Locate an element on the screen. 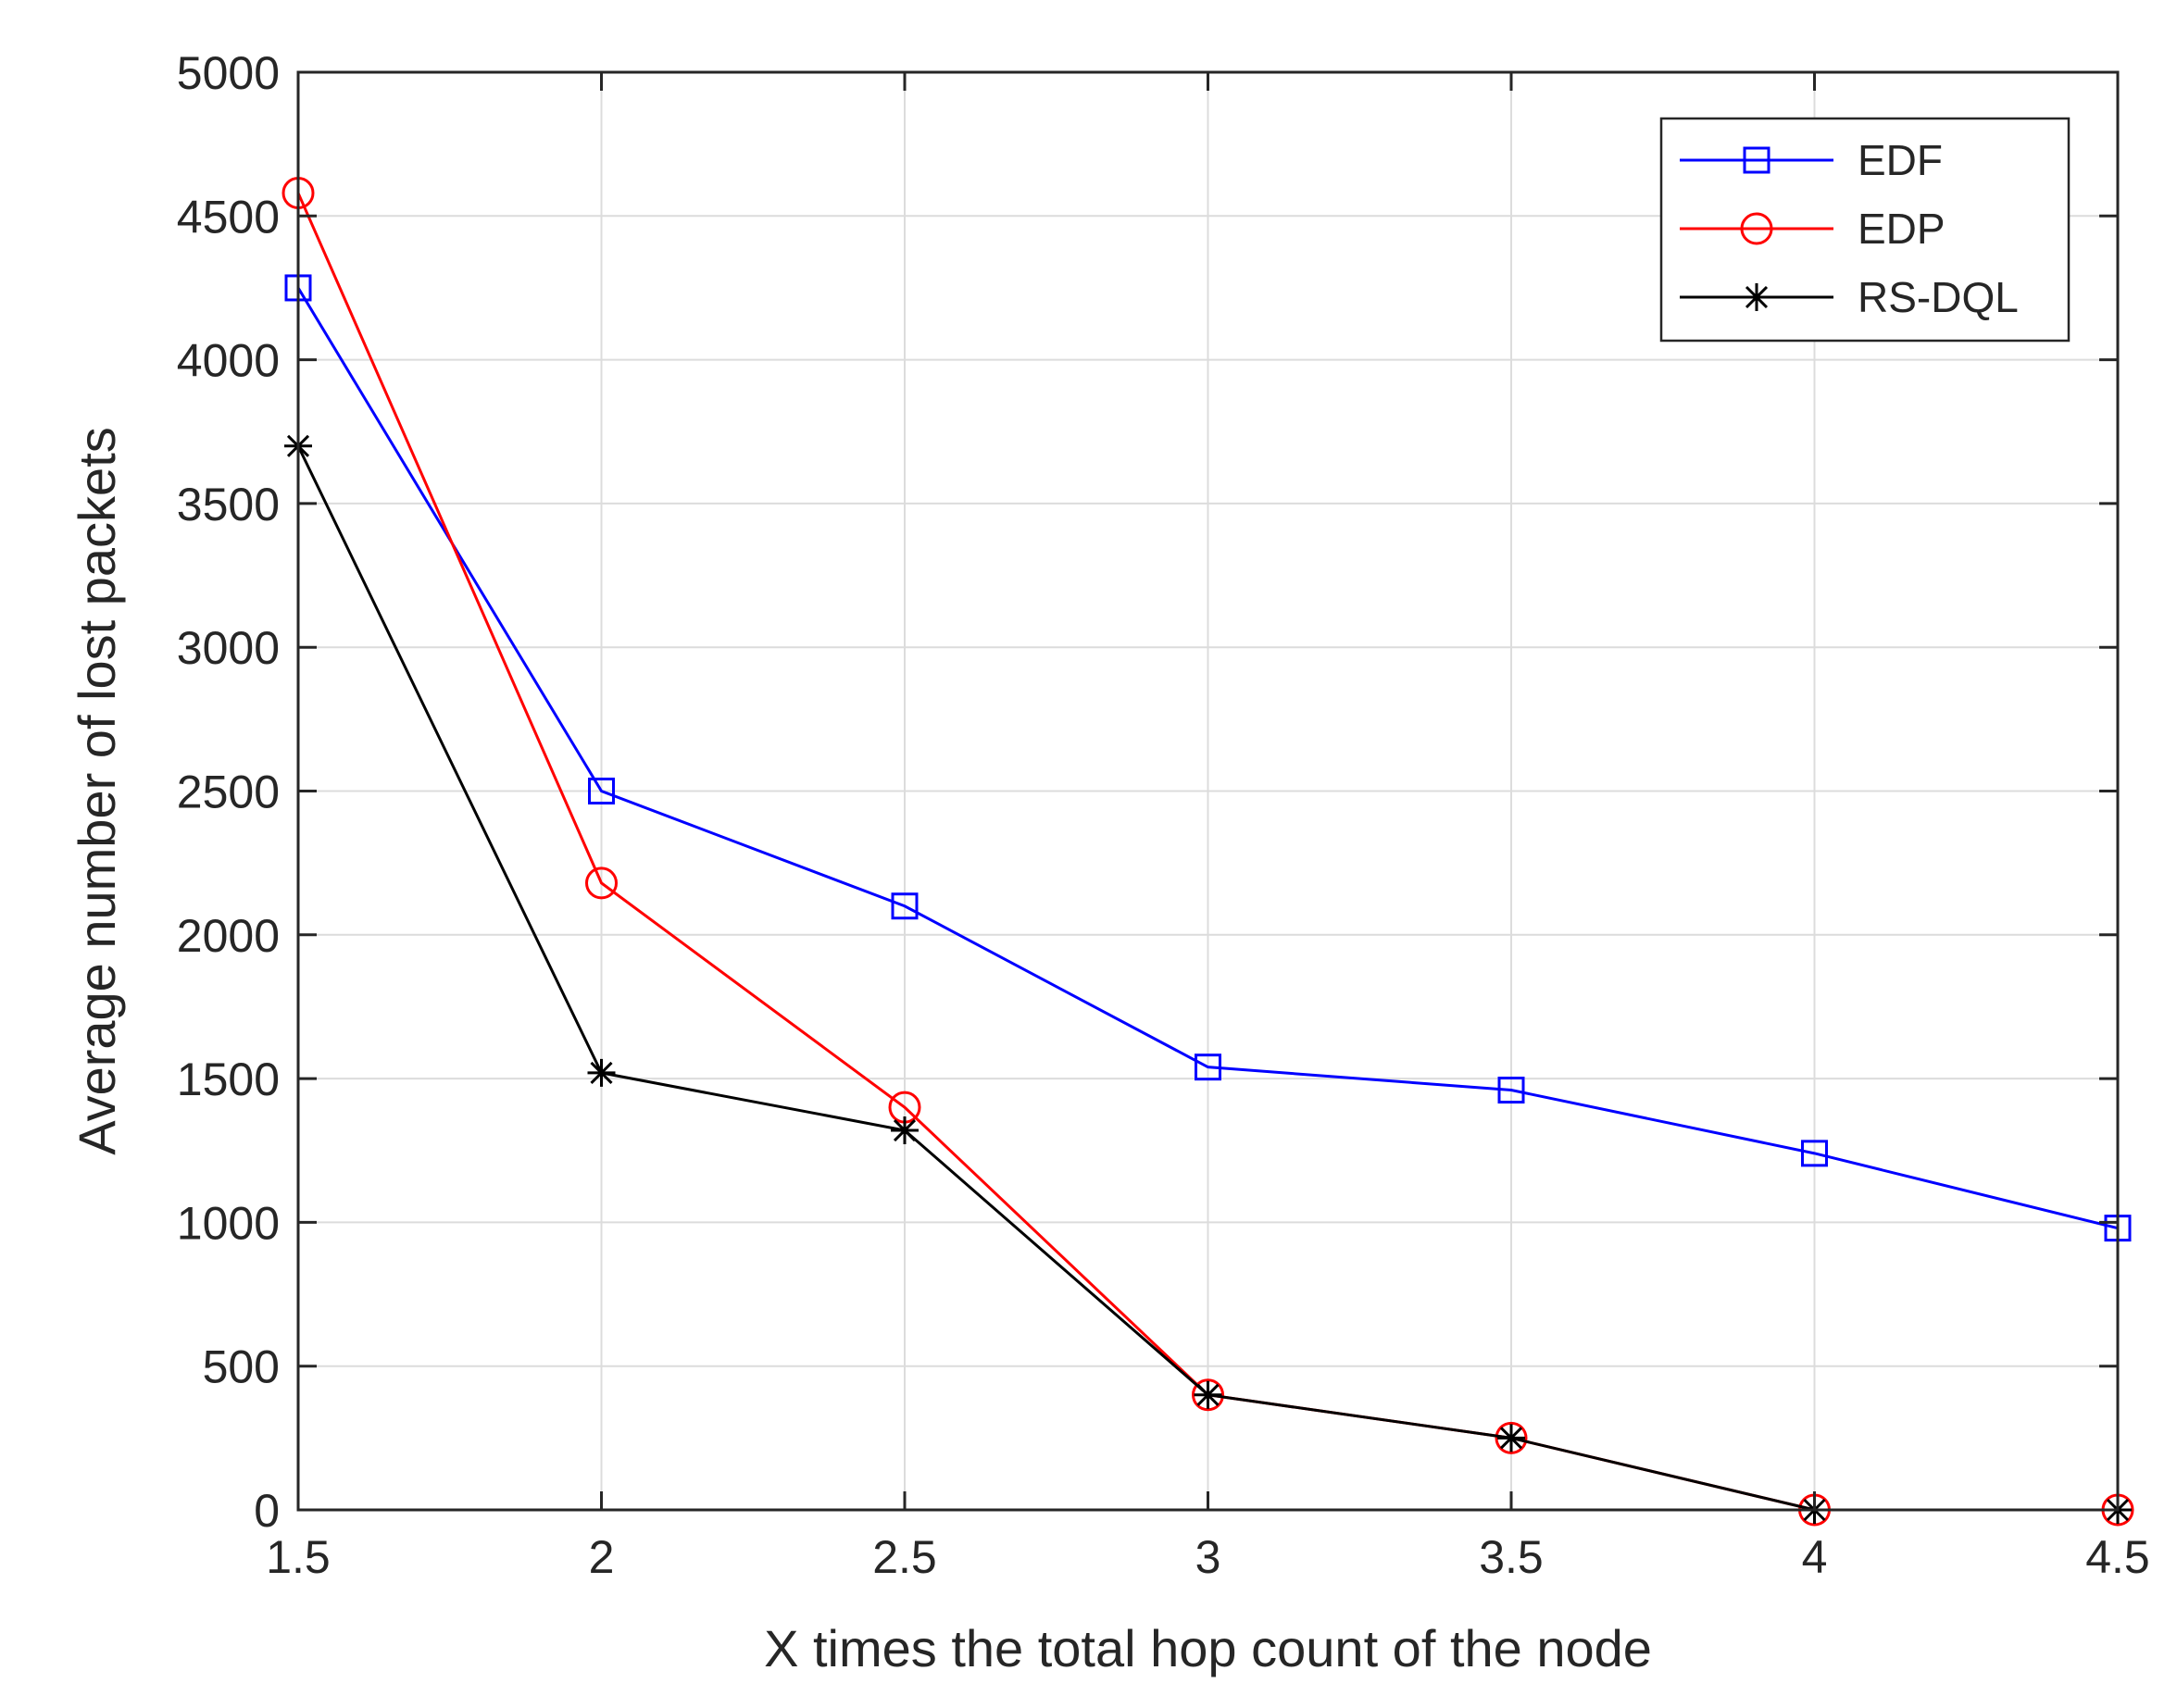  x-axis-label: X times the total hop count of the node is located at coordinates (1208, 1648).